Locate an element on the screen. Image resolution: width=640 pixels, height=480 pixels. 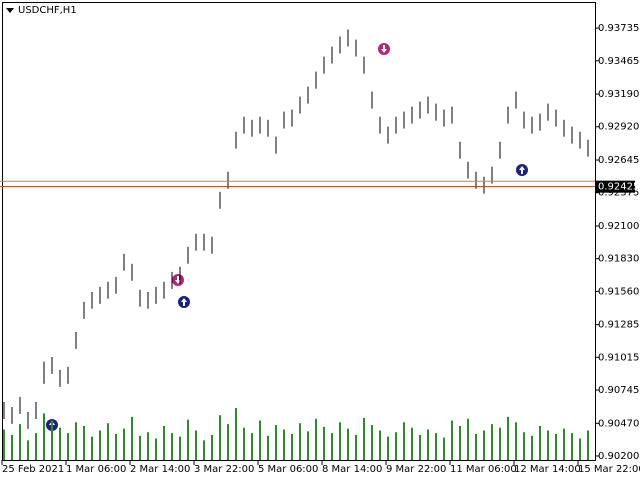
bid-label: 0.92425 is located at coordinates (618, 187).